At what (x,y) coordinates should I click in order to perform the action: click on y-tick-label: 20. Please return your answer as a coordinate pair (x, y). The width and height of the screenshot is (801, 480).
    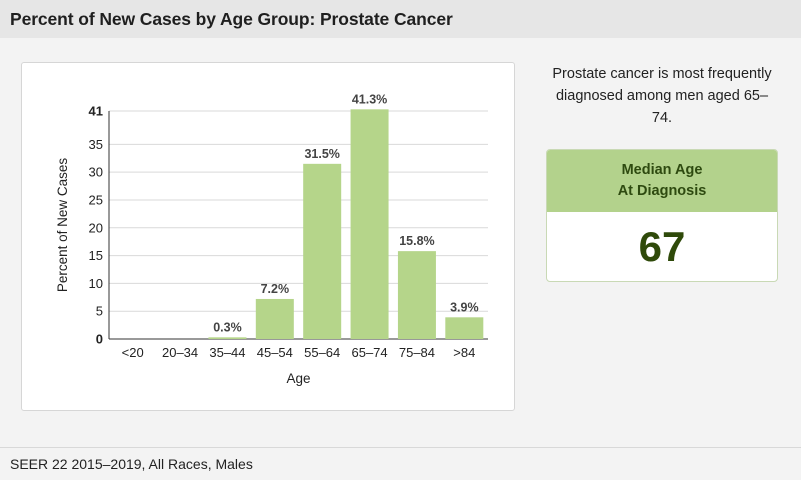
    Looking at the image, I should click on (96, 227).